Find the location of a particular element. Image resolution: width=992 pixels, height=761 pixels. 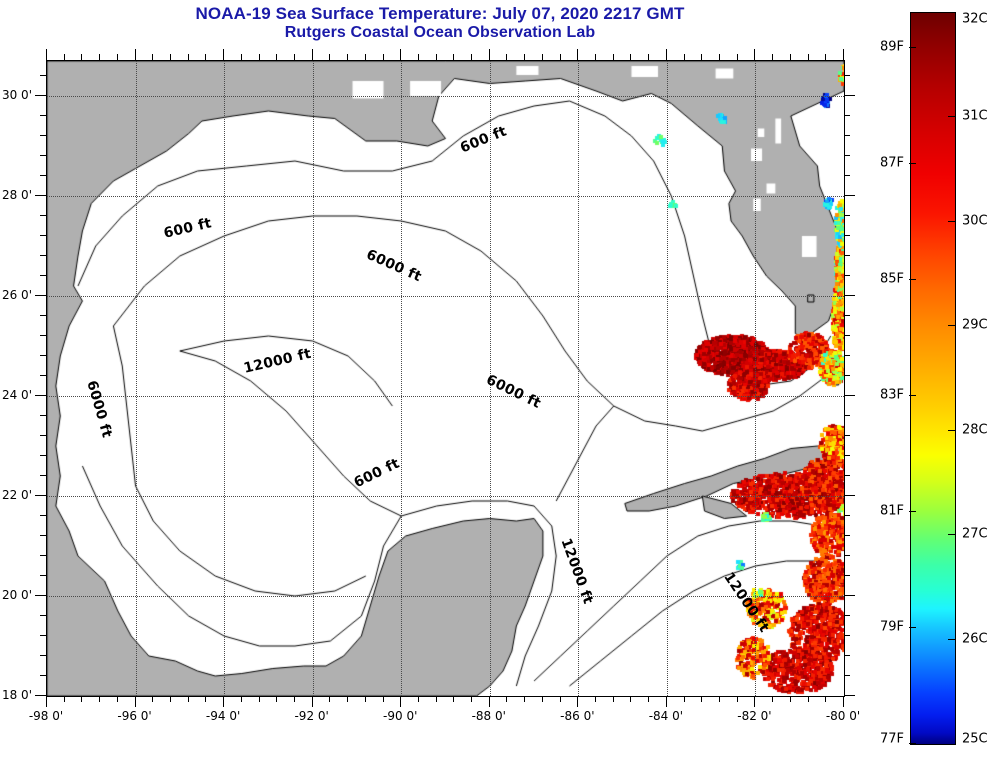

axis-label-x: -80 0' is located at coordinates (843, 716).